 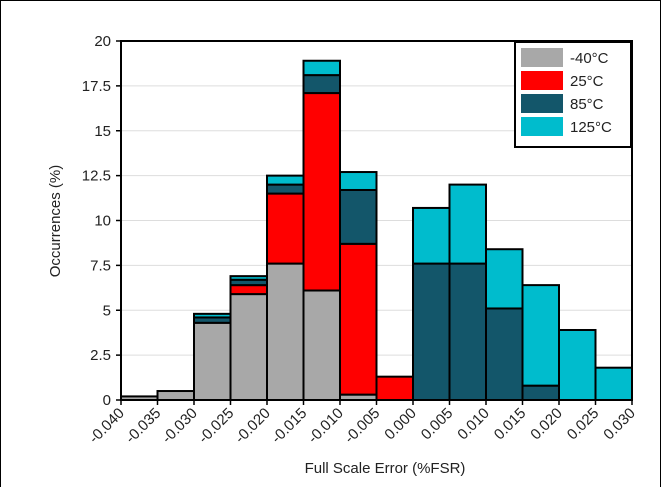 I want to click on x-tick-label: 0.025, so click(x=583, y=424).